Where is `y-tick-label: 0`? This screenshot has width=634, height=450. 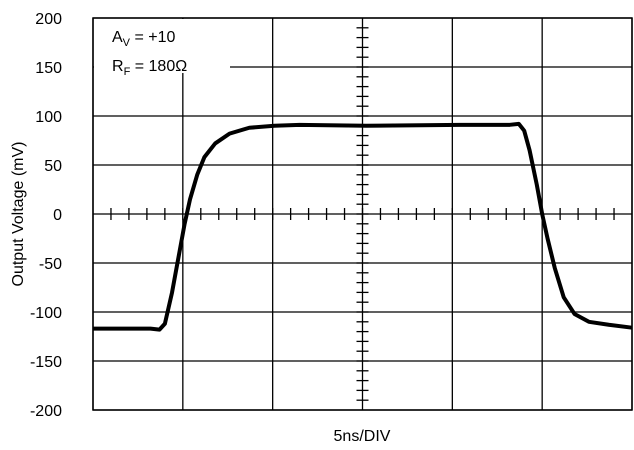
y-tick-label: 0 is located at coordinates (57, 215).